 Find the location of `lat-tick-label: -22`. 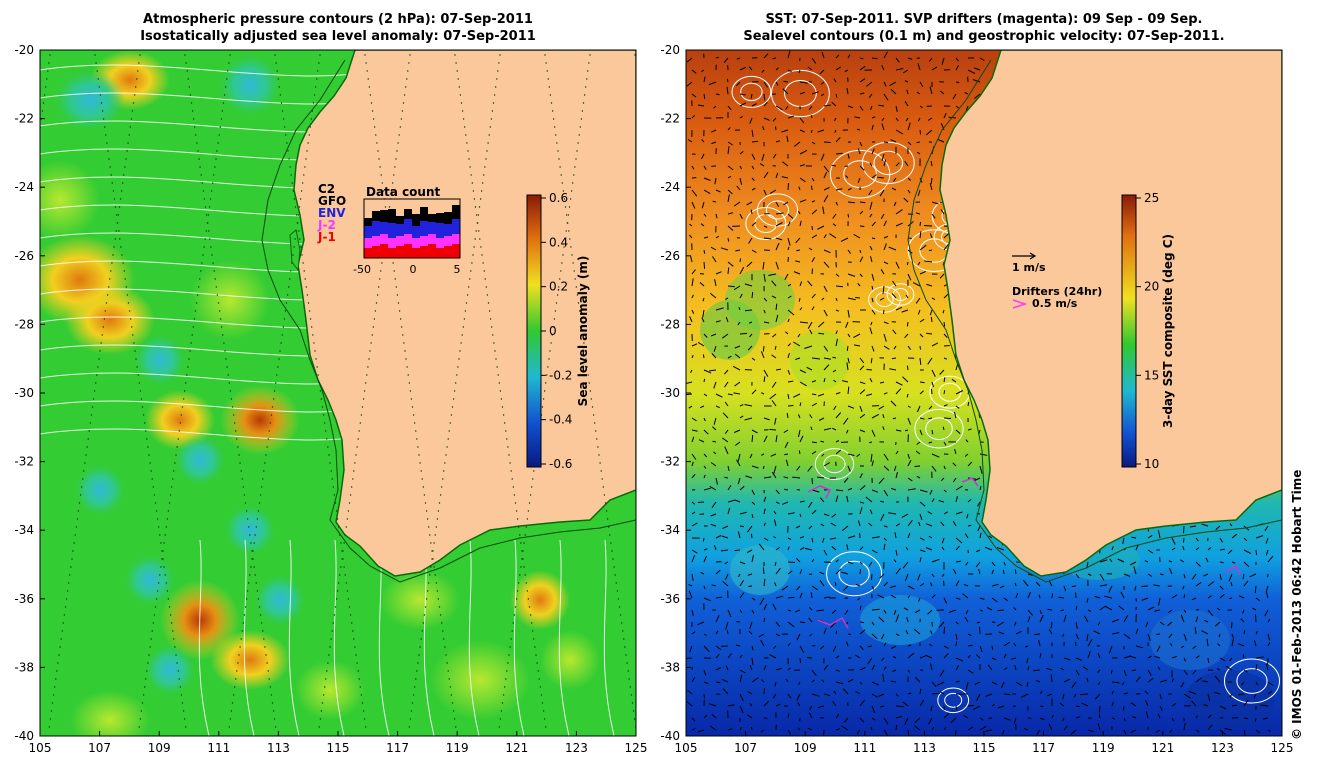

lat-tick-label: -22 is located at coordinates (670, 119).